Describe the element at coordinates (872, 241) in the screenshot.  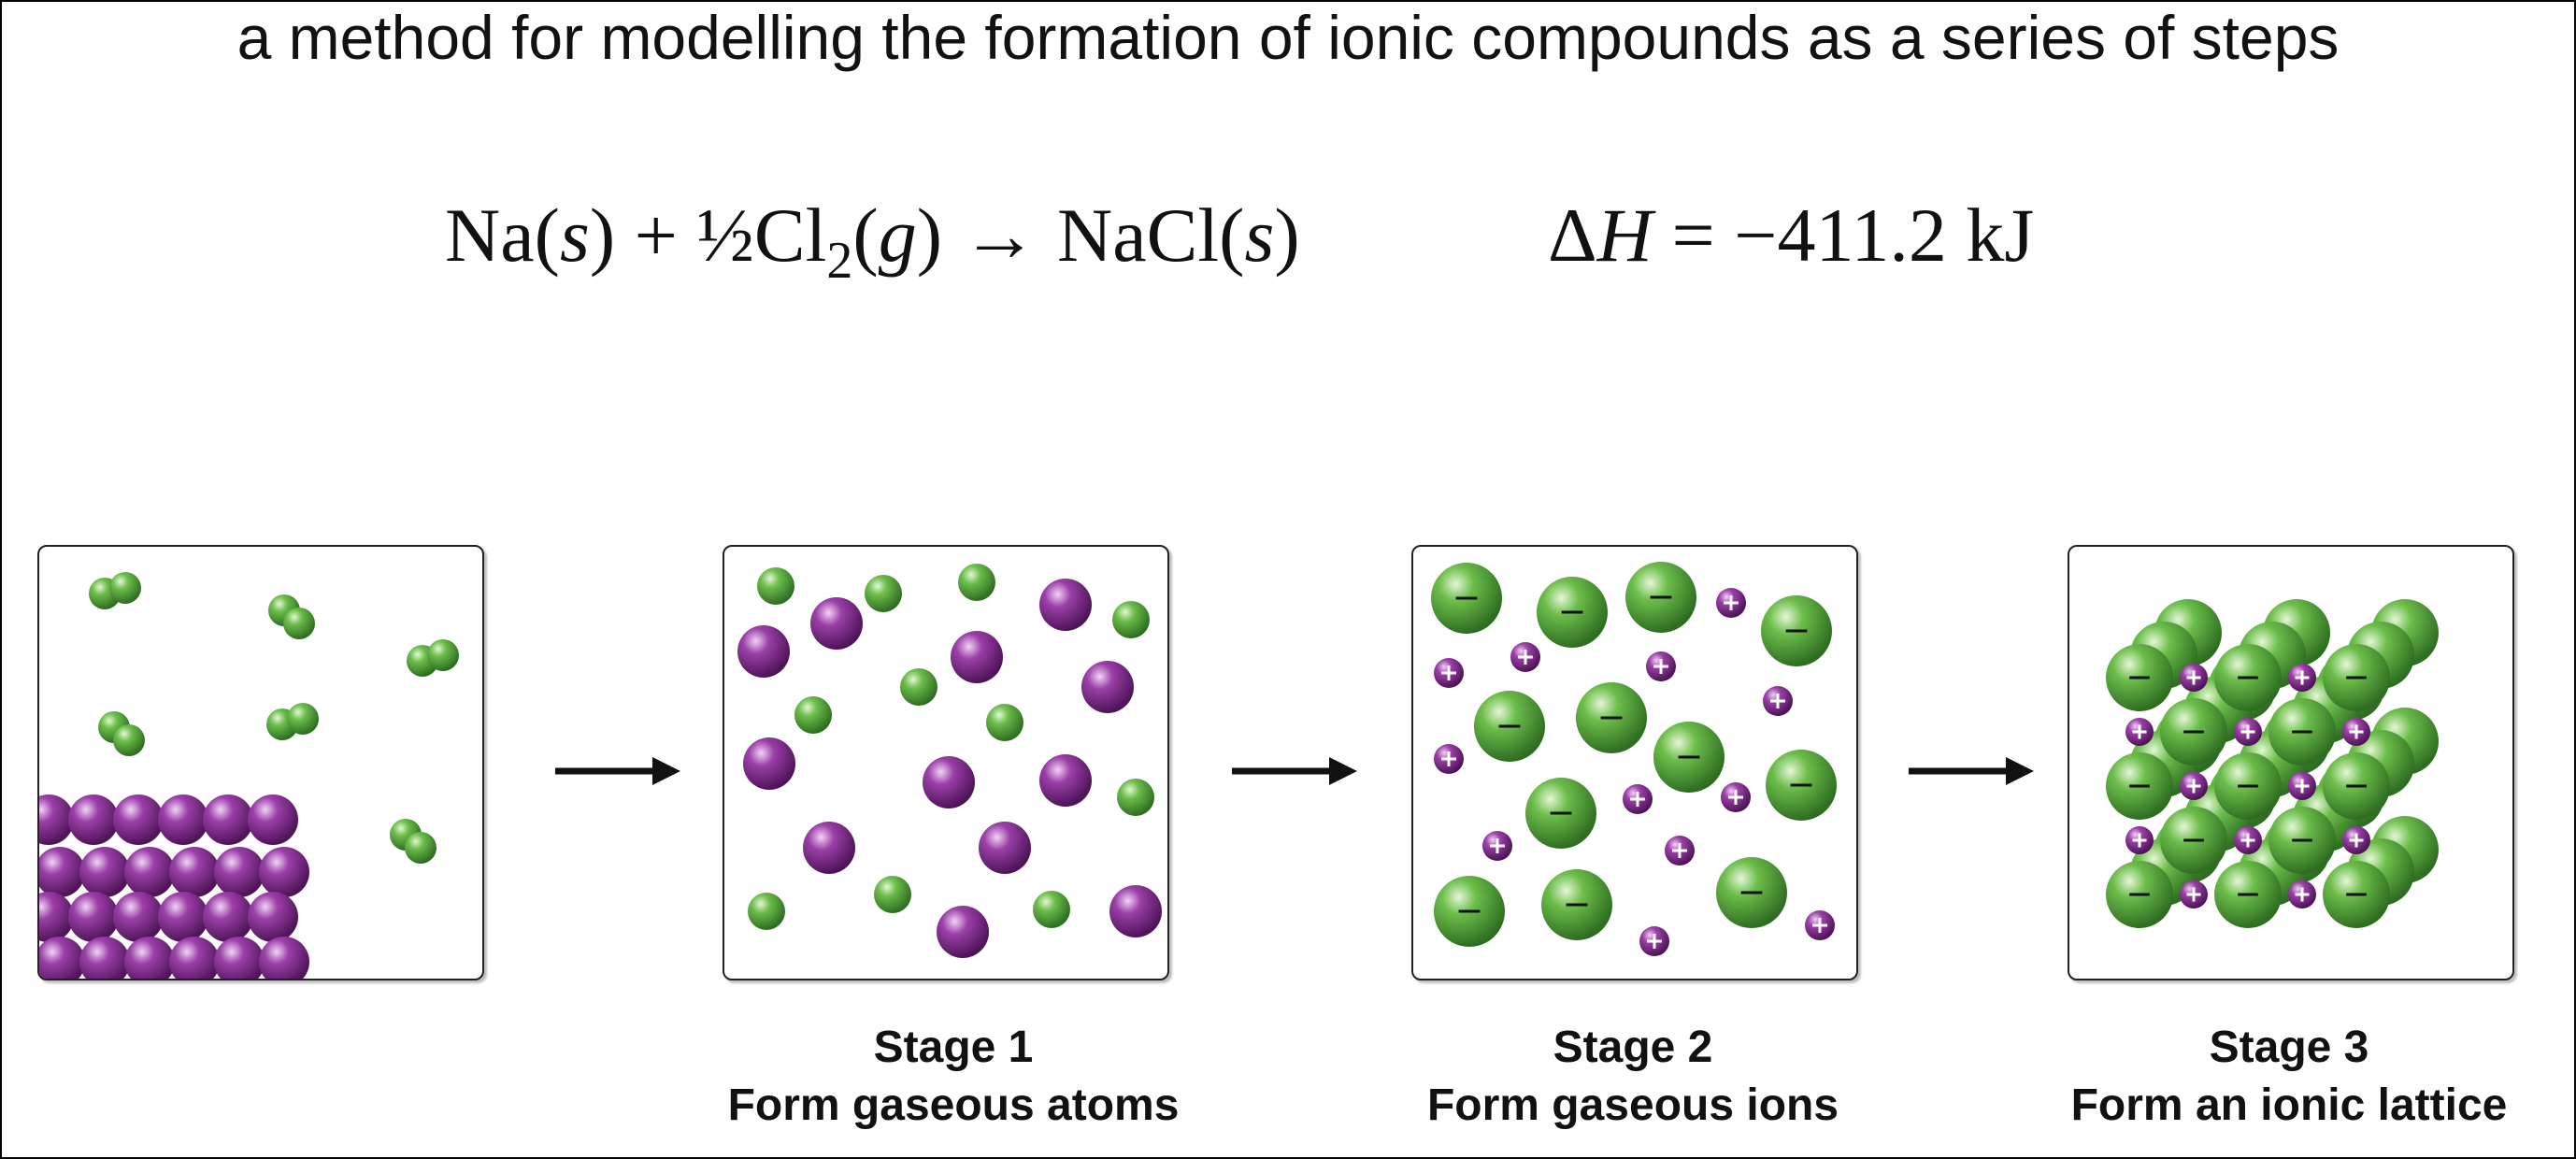
I see `reaction-equation: Na(s) + ½Cl2(g) → NaCl(s)` at that location.